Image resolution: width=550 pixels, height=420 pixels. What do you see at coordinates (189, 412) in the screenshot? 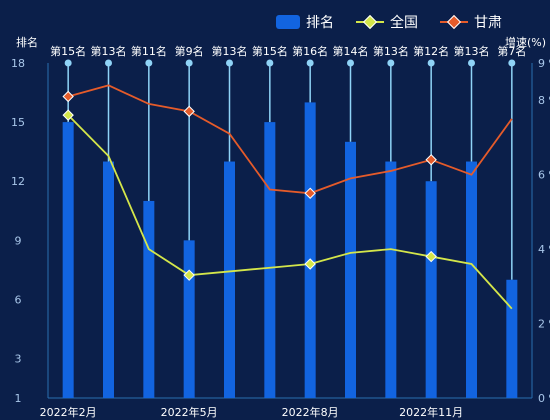
I see `x-tick-label: 2022年5月` at bounding box center [189, 412].